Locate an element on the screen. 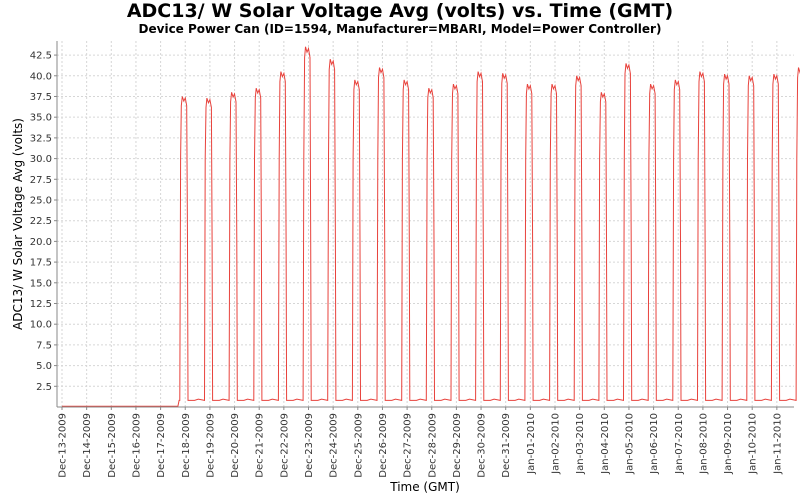 The width and height of the screenshot is (800, 500). x-axis-label: Time (GMT) is located at coordinates (424, 487).